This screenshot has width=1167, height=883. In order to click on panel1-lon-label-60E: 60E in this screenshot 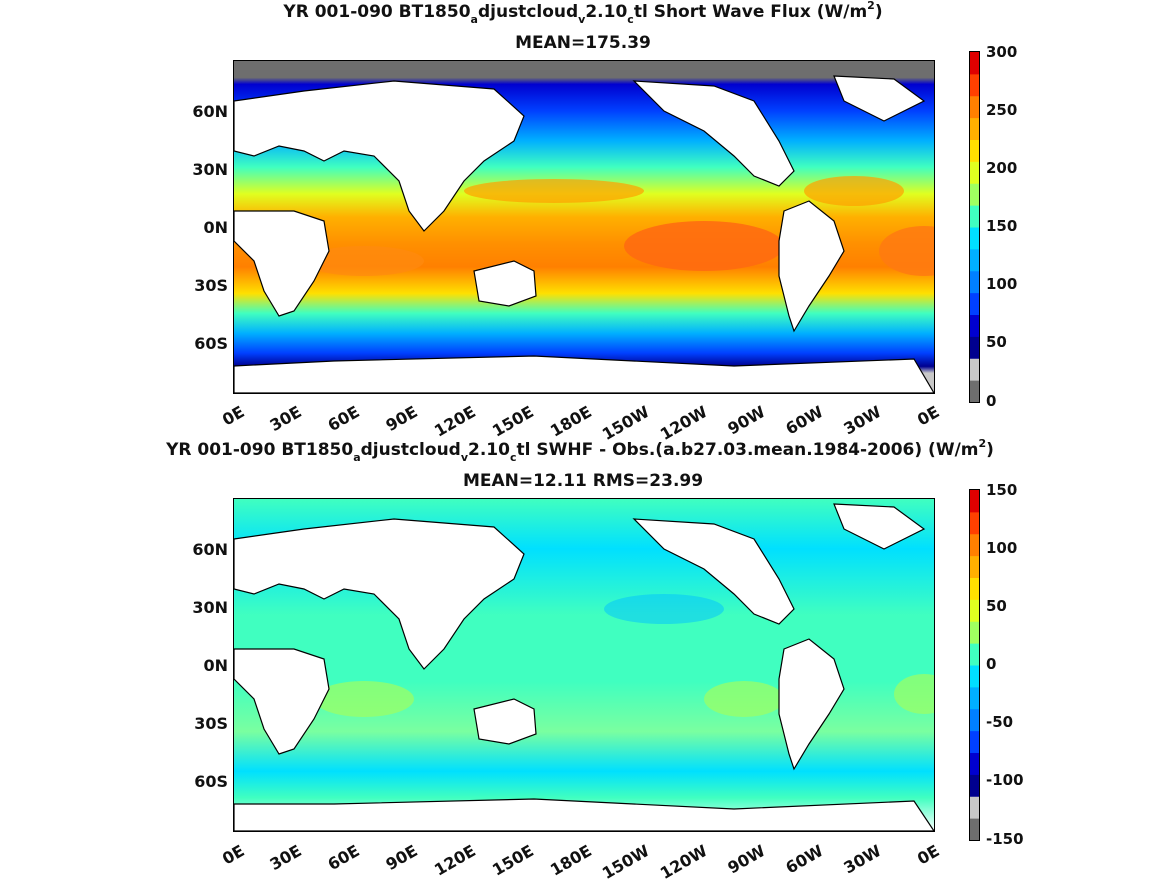, I will do `click(343, 419)`.